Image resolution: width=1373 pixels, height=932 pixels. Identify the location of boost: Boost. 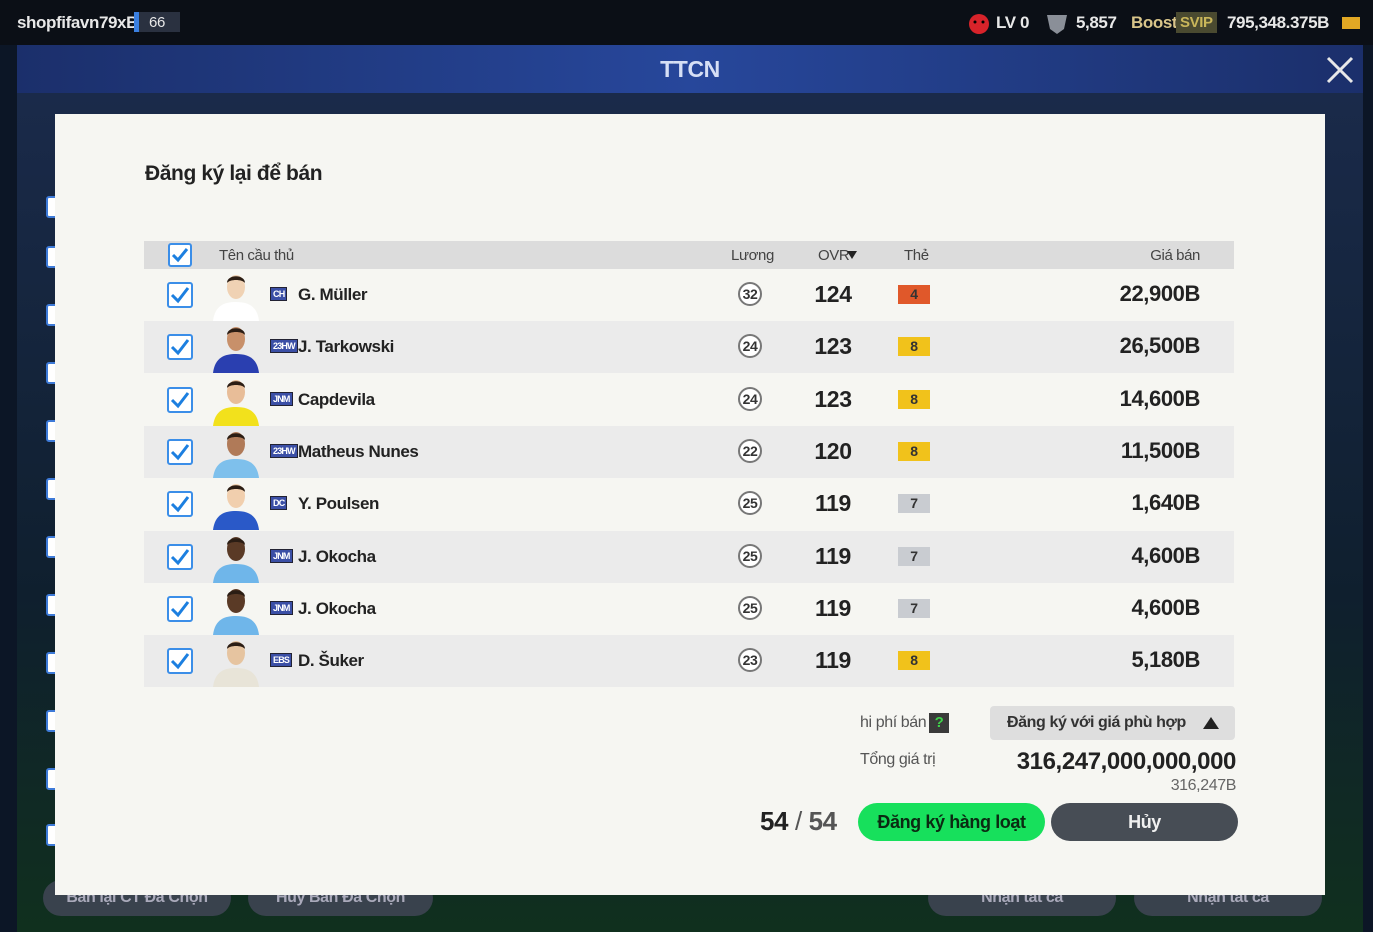
(1154, 22).